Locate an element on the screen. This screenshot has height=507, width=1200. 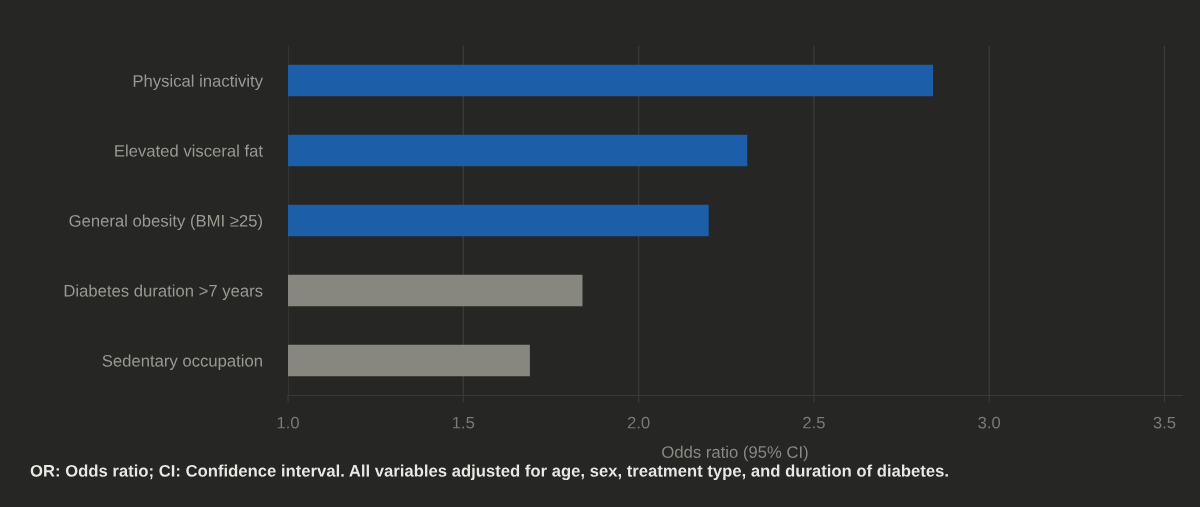
text: OR: Odds ratio; CI: Confidence interval. All variables adjusted for age, sex, treatment type, and duration of diabetes. is located at coordinates (489, 472).